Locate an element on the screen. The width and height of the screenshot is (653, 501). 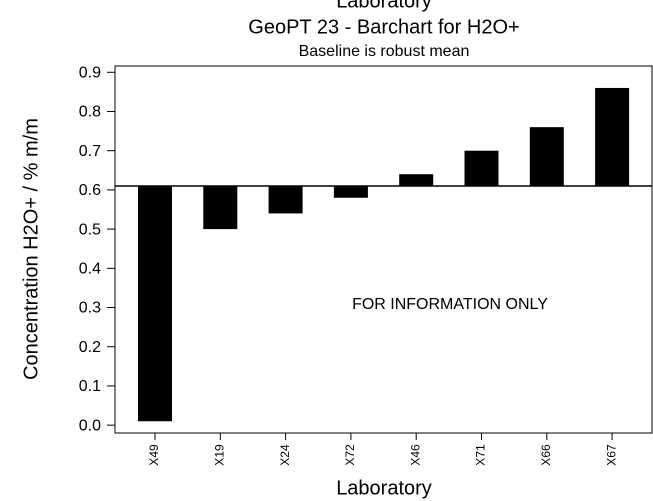
y-tick-label: 0.0 is located at coordinates (90, 425).